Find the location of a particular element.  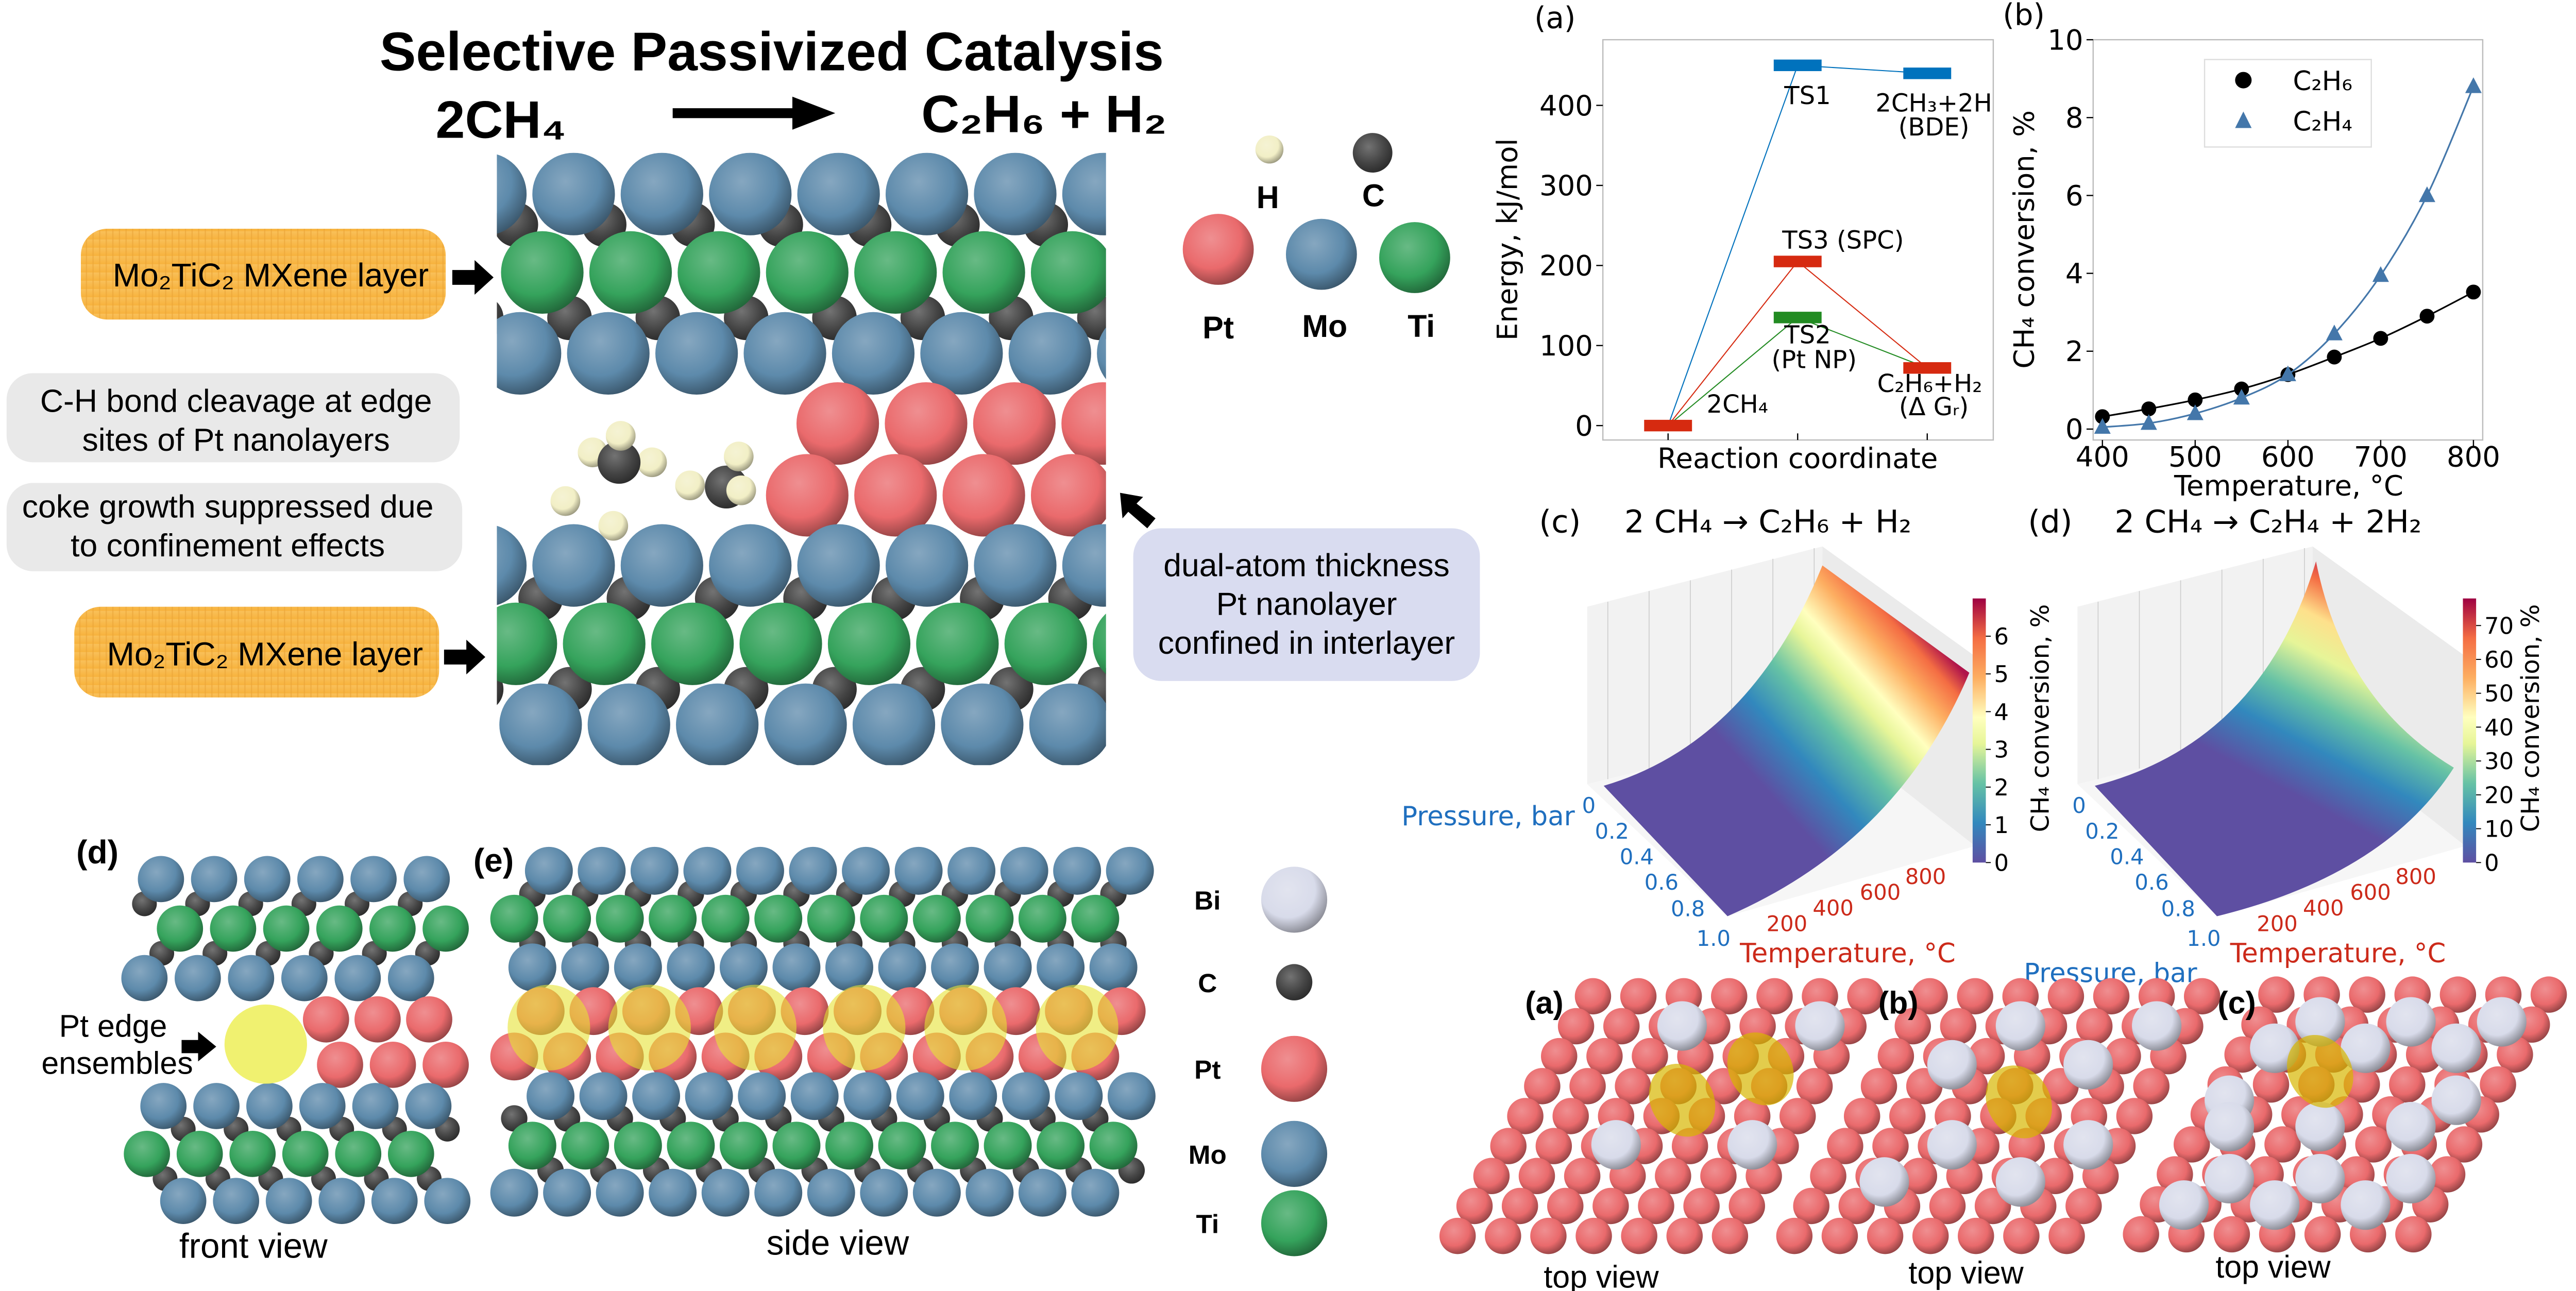

legend-label: C₂H₆ is located at coordinates (2322, 82).